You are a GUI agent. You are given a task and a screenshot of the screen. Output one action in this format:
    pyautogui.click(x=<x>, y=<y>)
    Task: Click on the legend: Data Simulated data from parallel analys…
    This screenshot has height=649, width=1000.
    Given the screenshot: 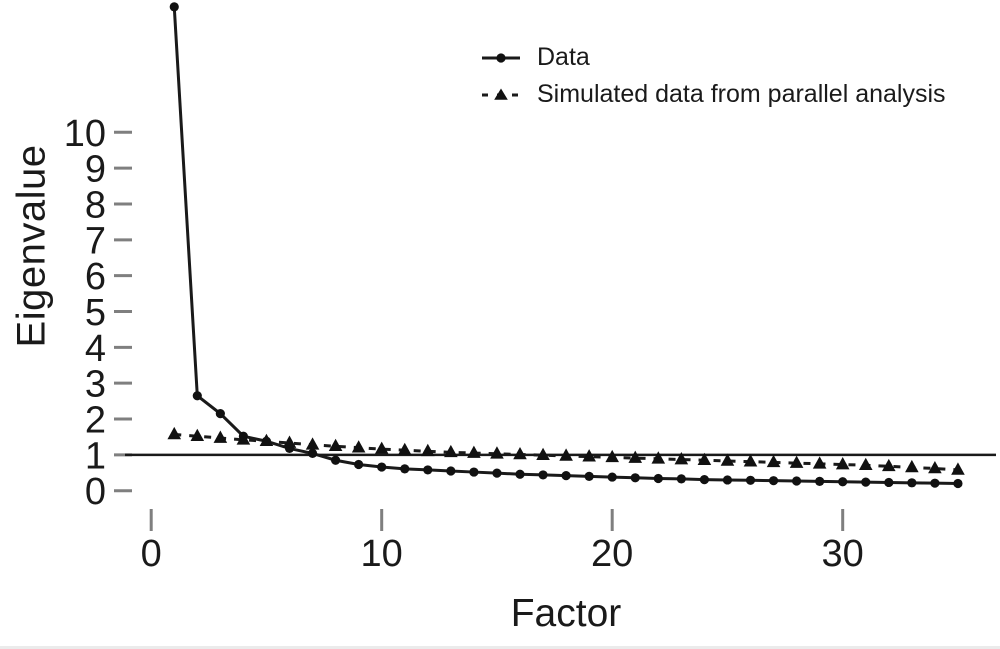 What is the action you would take?
    pyautogui.click(x=713, y=75)
    